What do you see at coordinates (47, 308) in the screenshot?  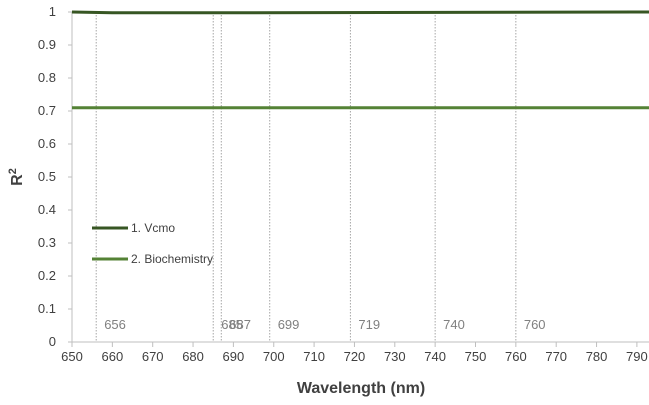 I see `y-tick-label-0.1: 0.1` at bounding box center [47, 308].